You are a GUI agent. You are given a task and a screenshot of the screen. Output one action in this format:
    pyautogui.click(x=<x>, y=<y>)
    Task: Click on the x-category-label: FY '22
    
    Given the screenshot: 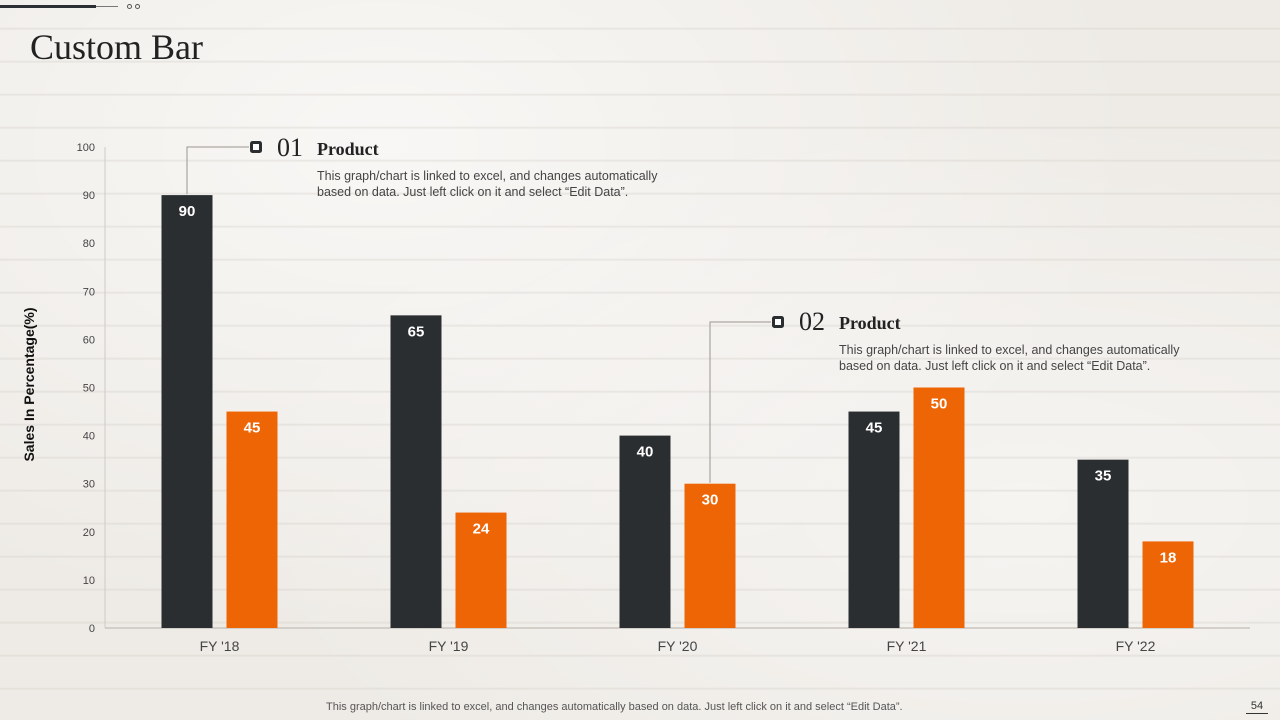 What is the action you would take?
    pyautogui.click(x=1136, y=646)
    